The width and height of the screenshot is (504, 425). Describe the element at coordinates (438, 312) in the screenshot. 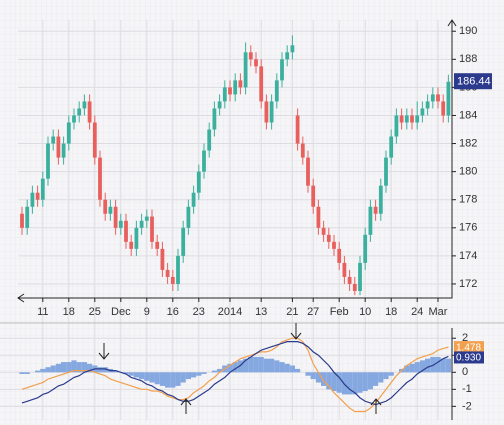

I see `x-tick-label: Mar` at that location.